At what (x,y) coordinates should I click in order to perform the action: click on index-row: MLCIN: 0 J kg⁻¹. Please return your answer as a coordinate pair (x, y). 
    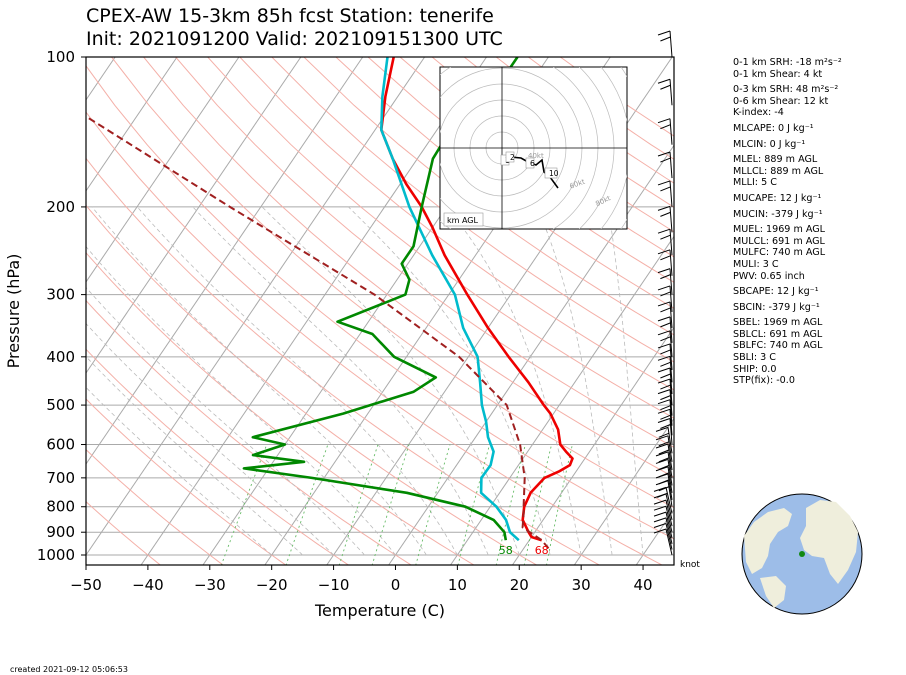
    Looking at the image, I should click on (769, 144).